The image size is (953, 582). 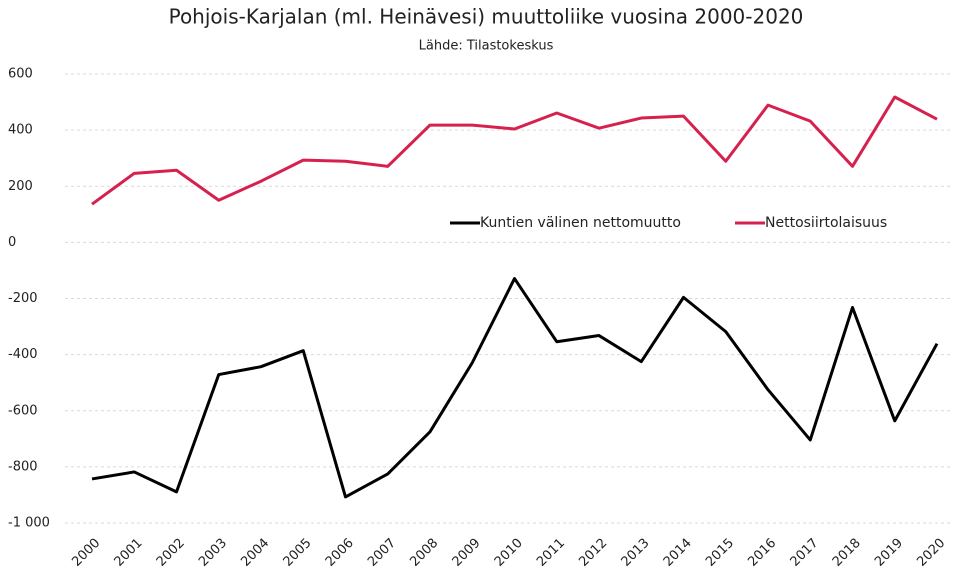 What do you see at coordinates (20, 186) in the screenshot?
I see `y-tick-label: 200` at bounding box center [20, 186].